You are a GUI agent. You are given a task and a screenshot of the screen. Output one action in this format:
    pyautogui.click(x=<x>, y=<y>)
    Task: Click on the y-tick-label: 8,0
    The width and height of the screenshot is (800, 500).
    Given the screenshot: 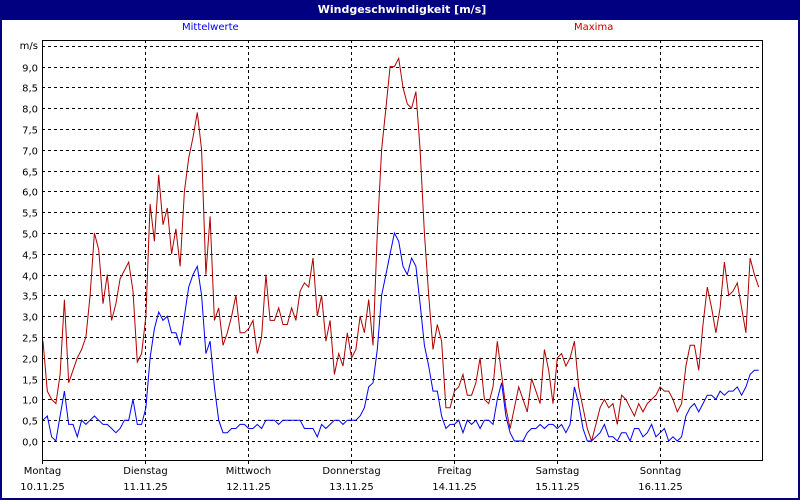 What is the action you would take?
    pyautogui.click(x=30, y=110)
    